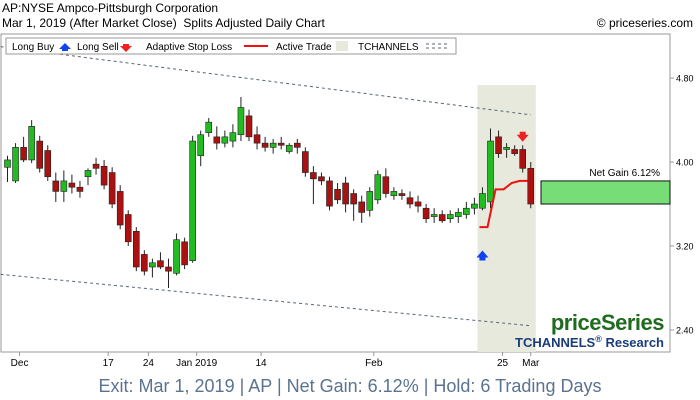 This screenshot has height=400, width=700. Describe the element at coordinates (98, 47) in the screenshot. I see `legend-long-sell-label: Long Sell` at that location.